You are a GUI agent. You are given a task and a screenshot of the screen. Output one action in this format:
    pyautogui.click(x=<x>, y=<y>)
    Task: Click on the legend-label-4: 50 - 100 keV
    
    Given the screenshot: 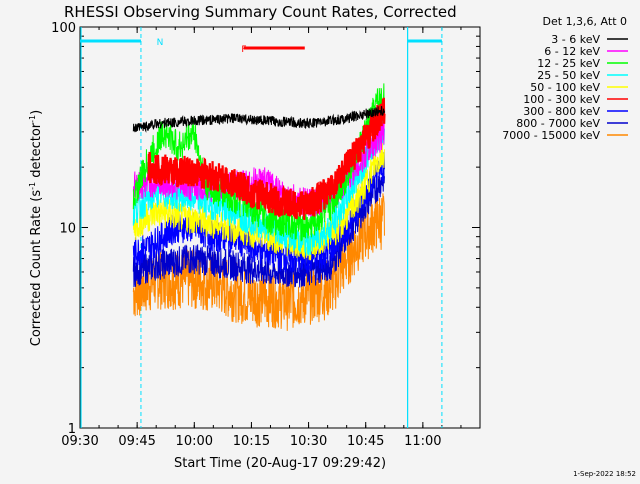 What is the action you would take?
    pyautogui.click(x=565, y=87)
    